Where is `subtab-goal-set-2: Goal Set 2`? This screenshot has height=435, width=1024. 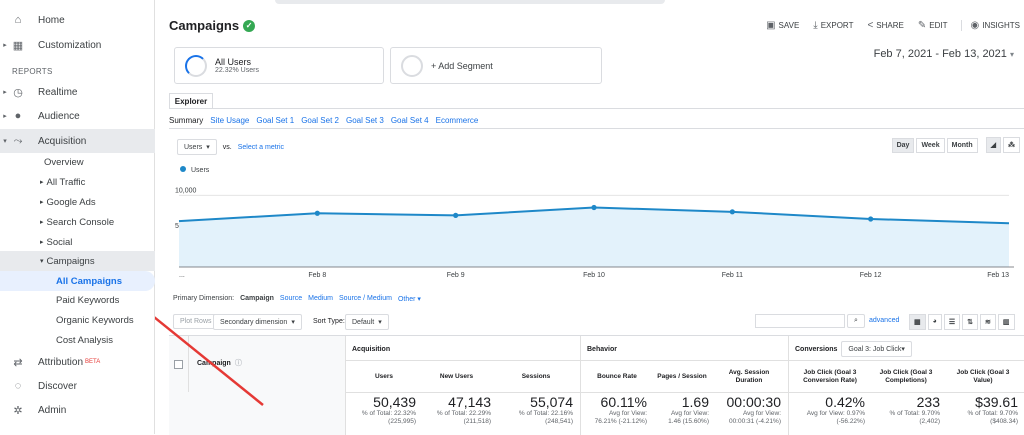 subtab-goal-set-2: Goal Set 2 is located at coordinates (320, 120).